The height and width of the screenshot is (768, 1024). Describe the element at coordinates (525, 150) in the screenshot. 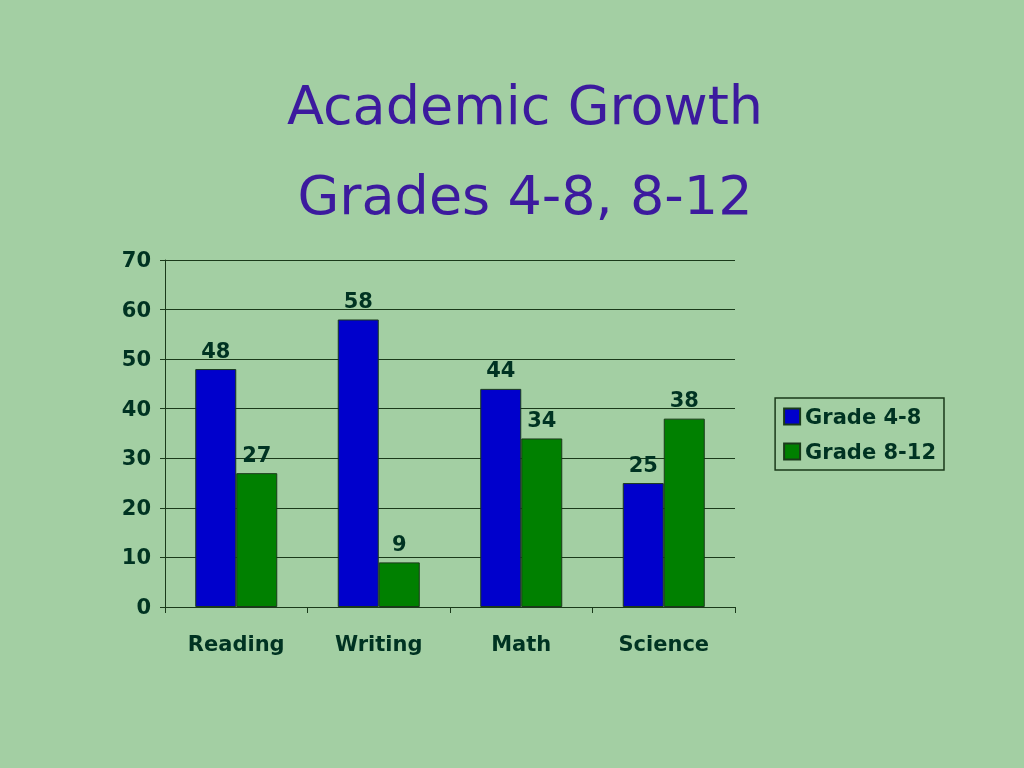

I see `chart-title: Academic Growth Grades 4-8, 8-12` at that location.